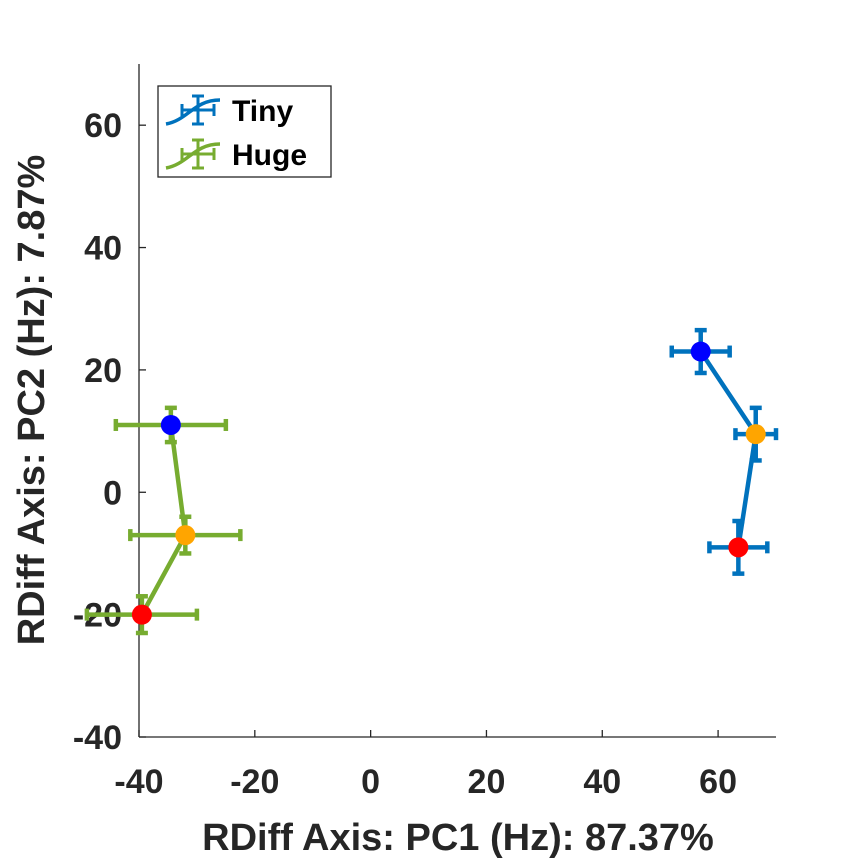 This screenshot has width=859, height=859. Describe the element at coordinates (269, 155) in the screenshot. I see `legend-label: Huge` at that location.